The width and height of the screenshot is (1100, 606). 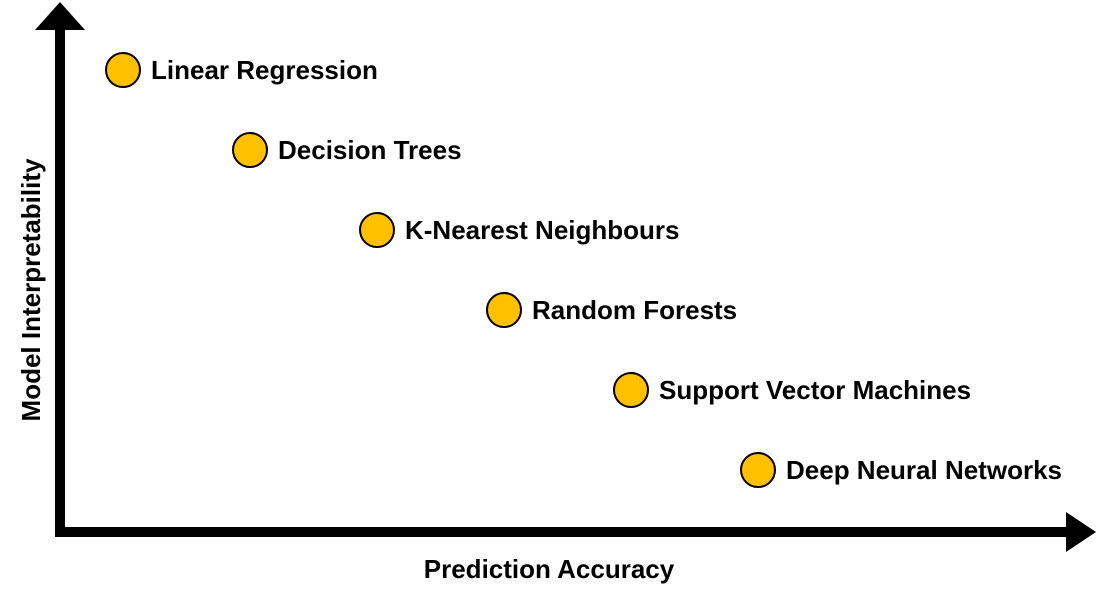 What do you see at coordinates (370, 150) in the screenshot?
I see `data-point-label: Decision Trees` at bounding box center [370, 150].